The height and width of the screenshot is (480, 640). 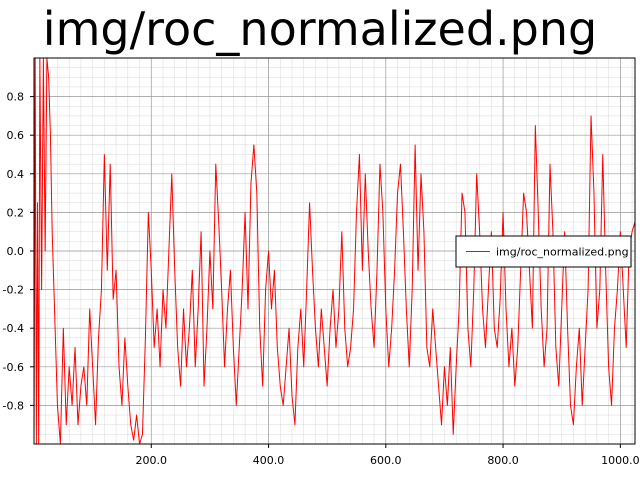 I want to click on x-tick-label: 1000.0, so click(x=620, y=460).